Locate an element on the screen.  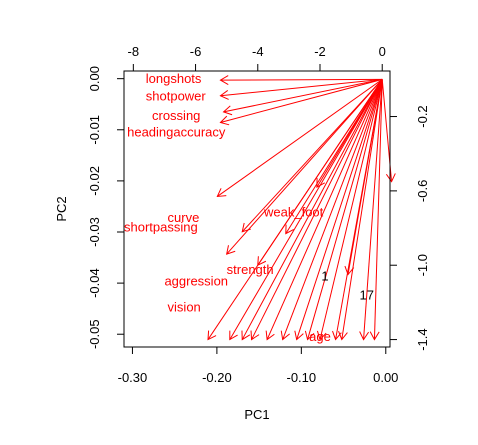
loading-arrow-extra8 is located at coordinates (351, 209).